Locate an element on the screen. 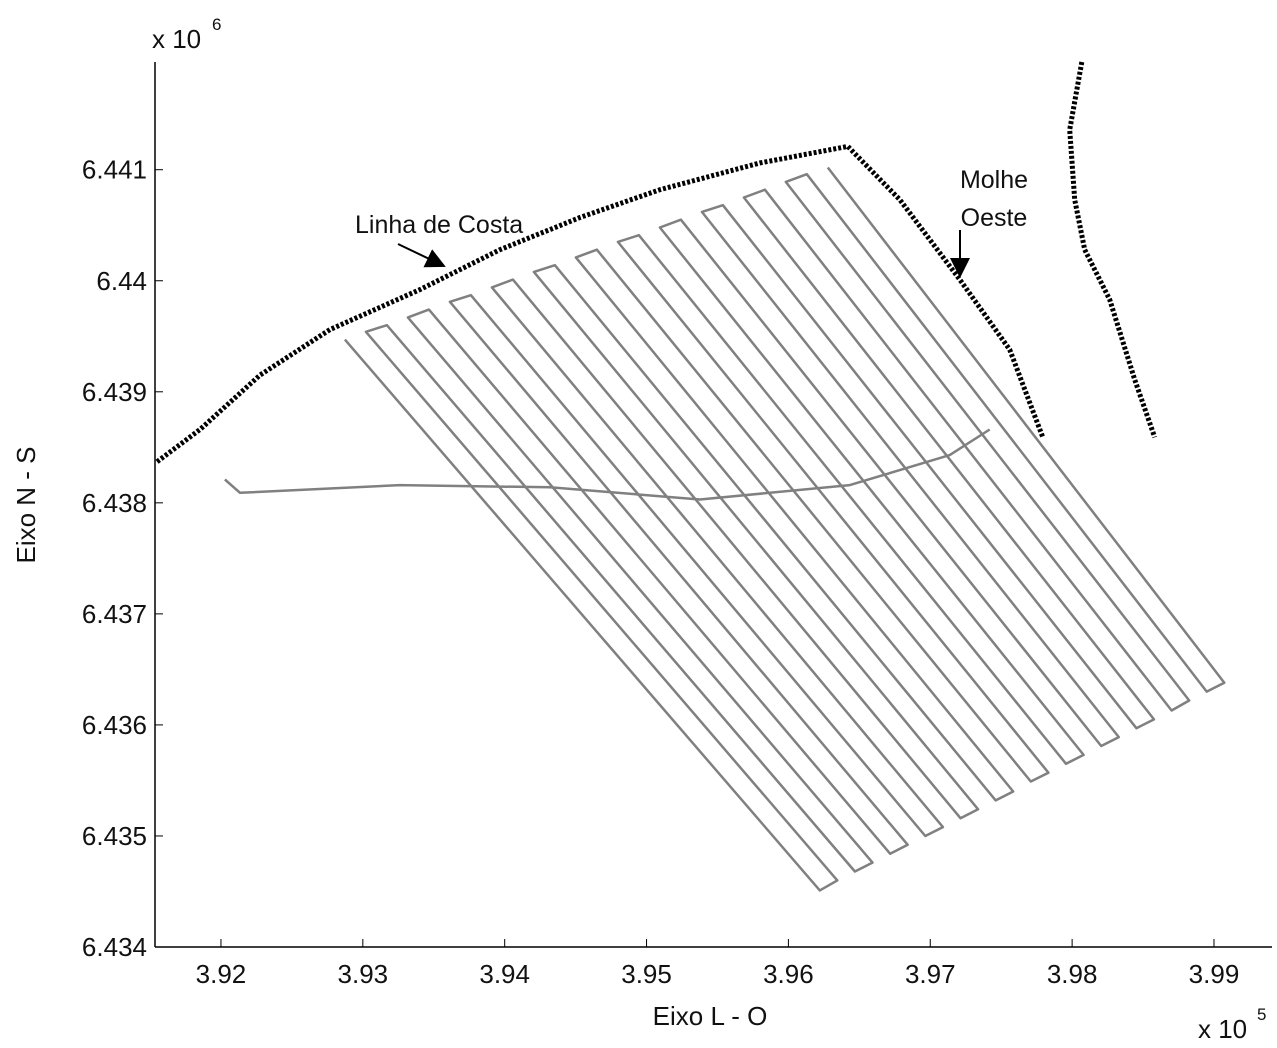 The image size is (1277, 1048). y-tick-label: 6.435 is located at coordinates (114, 836).